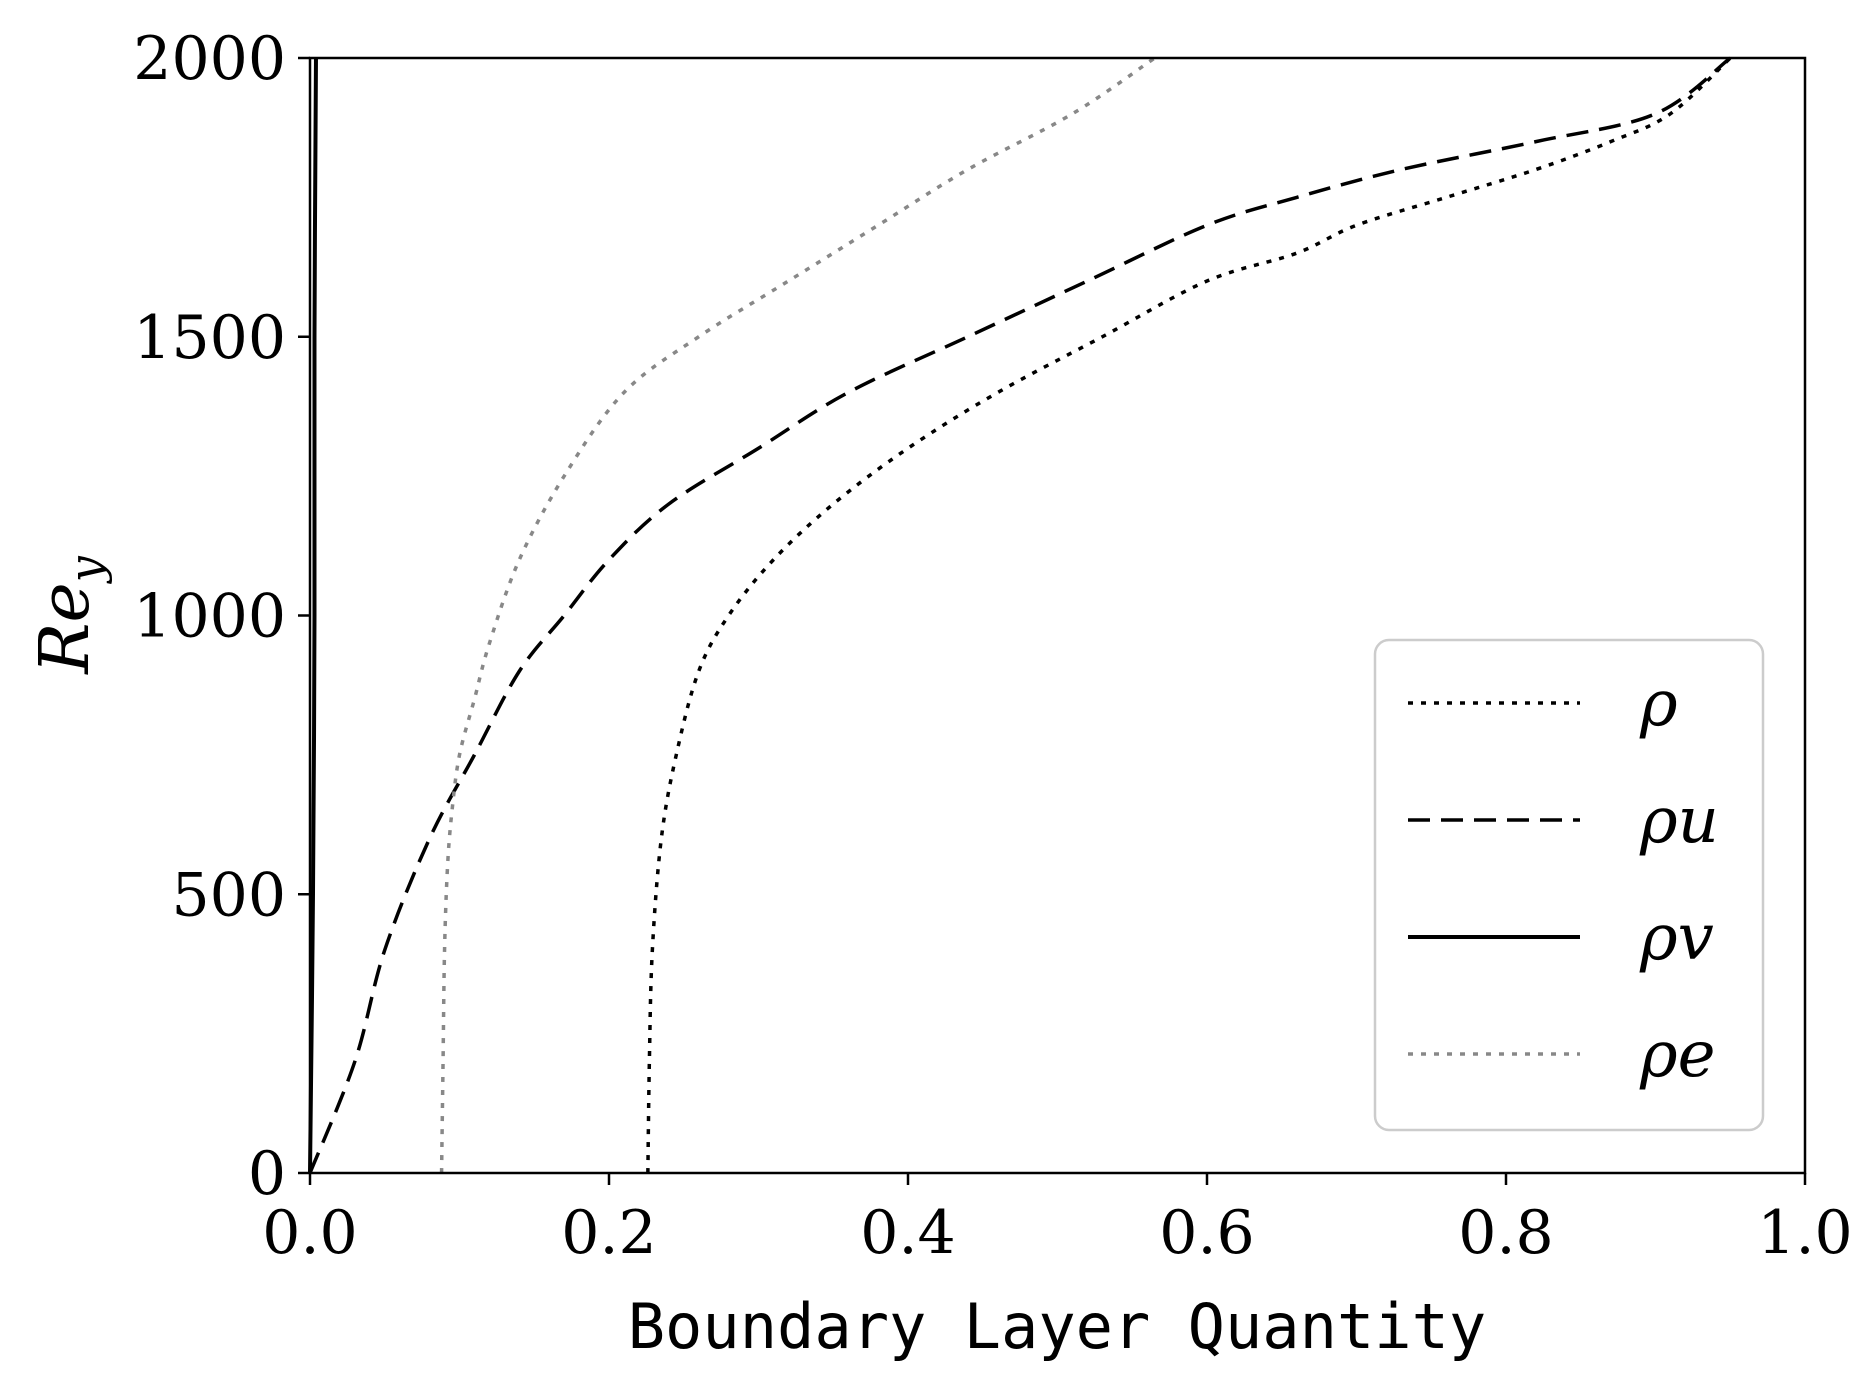 The image size is (1875, 1391). I want to click on y-tick-label: 2000, so click(209, 59).